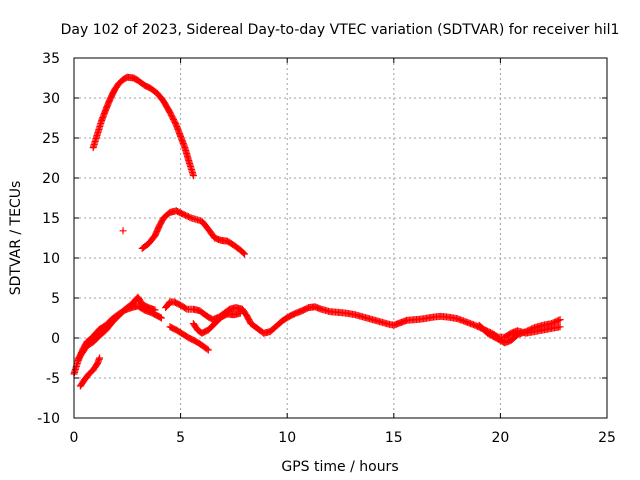 This screenshot has height=480, width=640. What do you see at coordinates (16, 238) in the screenshot?
I see `y-axis-label: SDTVAR / TECUs` at bounding box center [16, 238].